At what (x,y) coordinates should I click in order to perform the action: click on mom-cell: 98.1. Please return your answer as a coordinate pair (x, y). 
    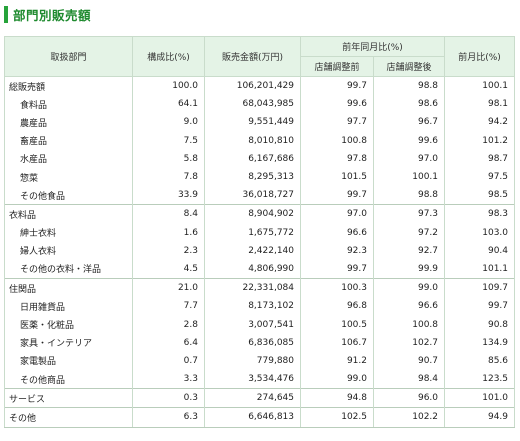
    Looking at the image, I should click on (480, 104).